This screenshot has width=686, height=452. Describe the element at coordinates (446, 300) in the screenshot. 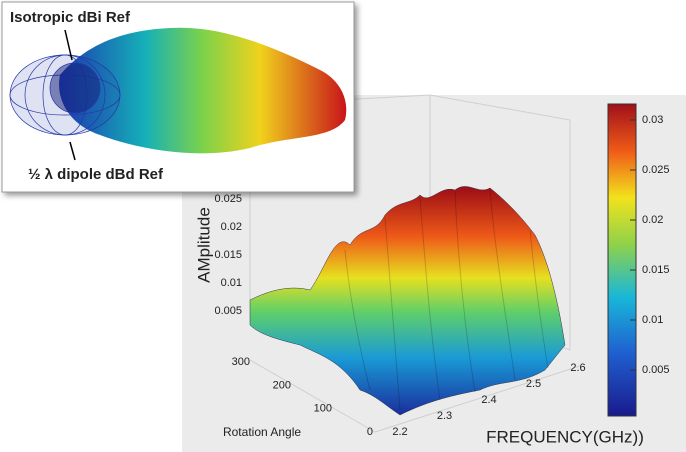

I see `surface-ridges` at that location.